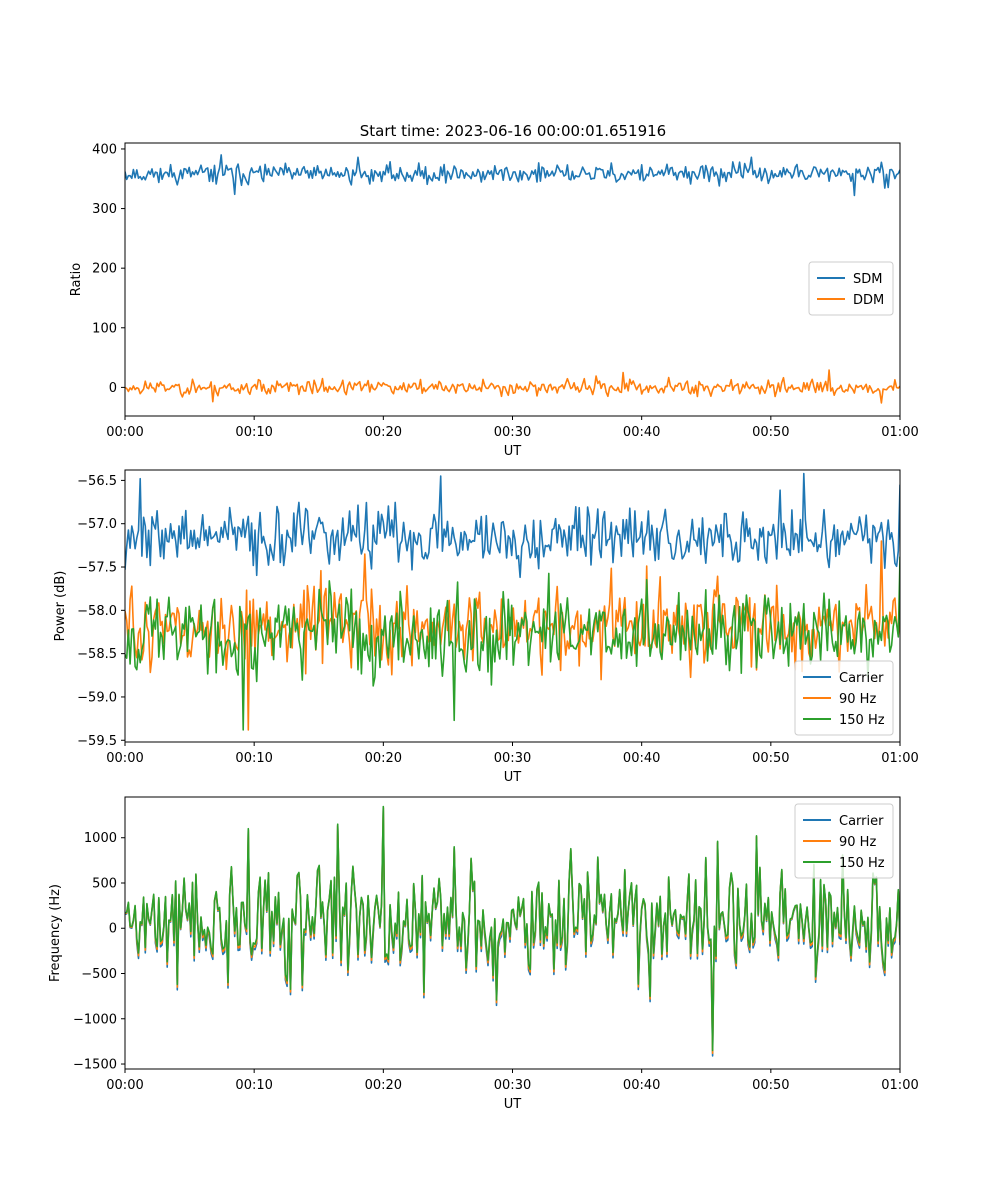 This screenshot has width=1000, height=1200. What do you see at coordinates (512, 175) in the screenshot?
I see `series-line-sdm` at bounding box center [512, 175].